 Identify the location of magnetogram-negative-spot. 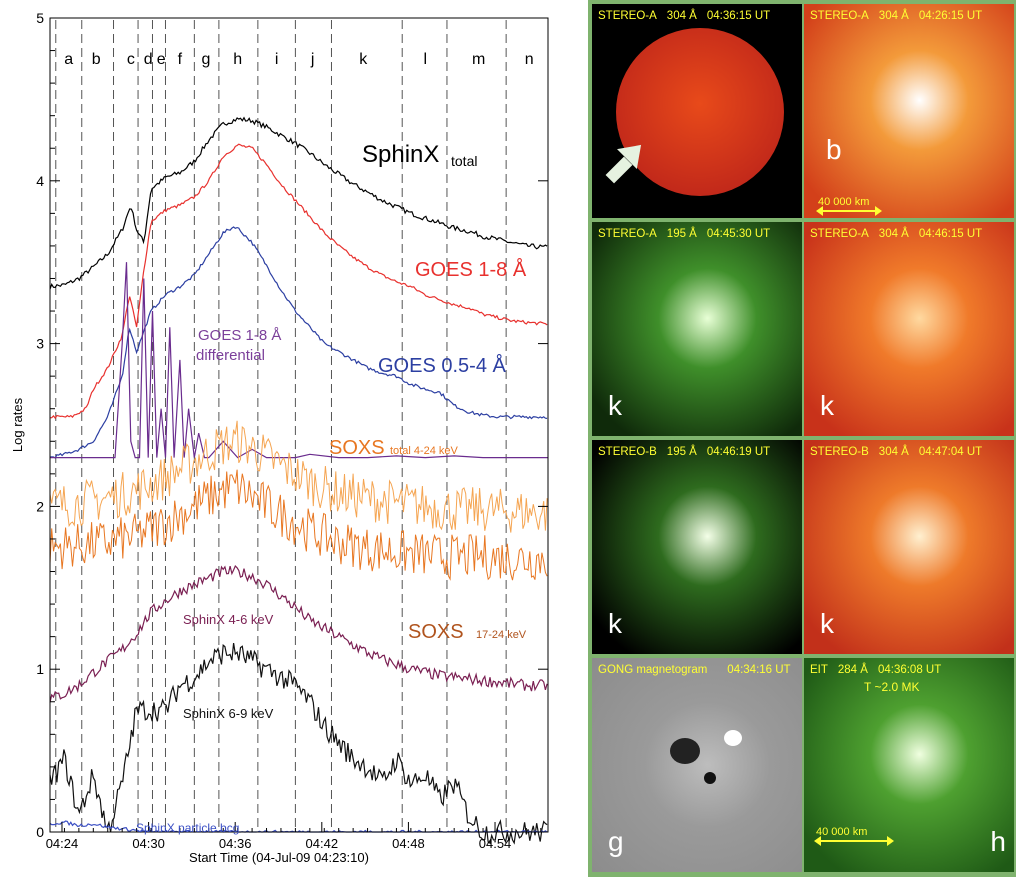
(685, 751).